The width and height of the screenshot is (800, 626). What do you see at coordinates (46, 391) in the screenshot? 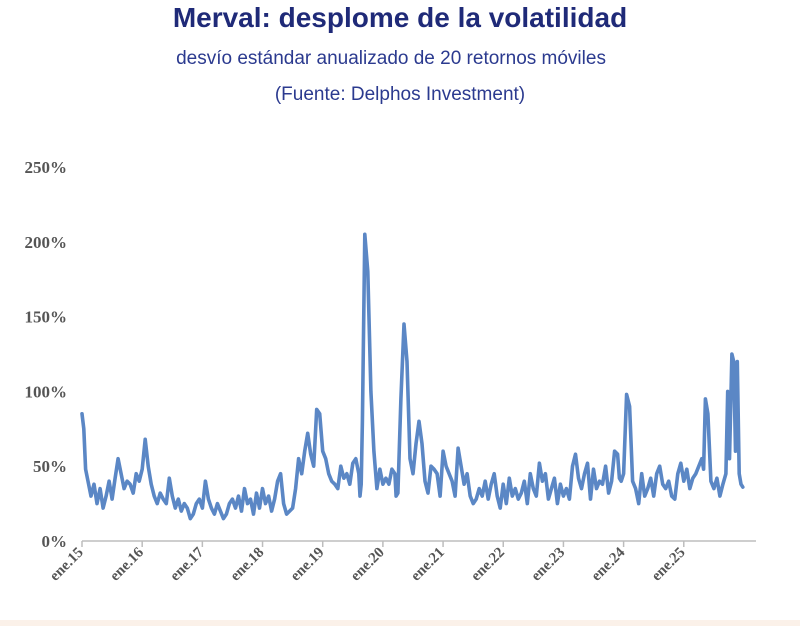
I see `y-tick-label: 100%` at bounding box center [46, 391].